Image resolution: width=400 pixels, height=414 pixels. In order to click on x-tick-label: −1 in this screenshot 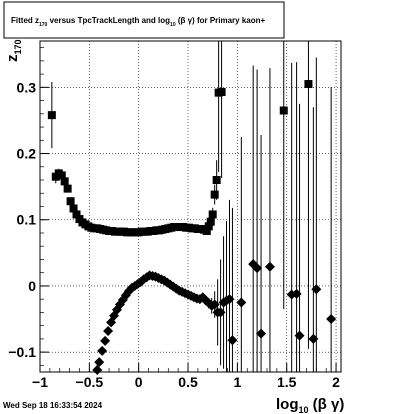, I will do `click(40, 382)`.